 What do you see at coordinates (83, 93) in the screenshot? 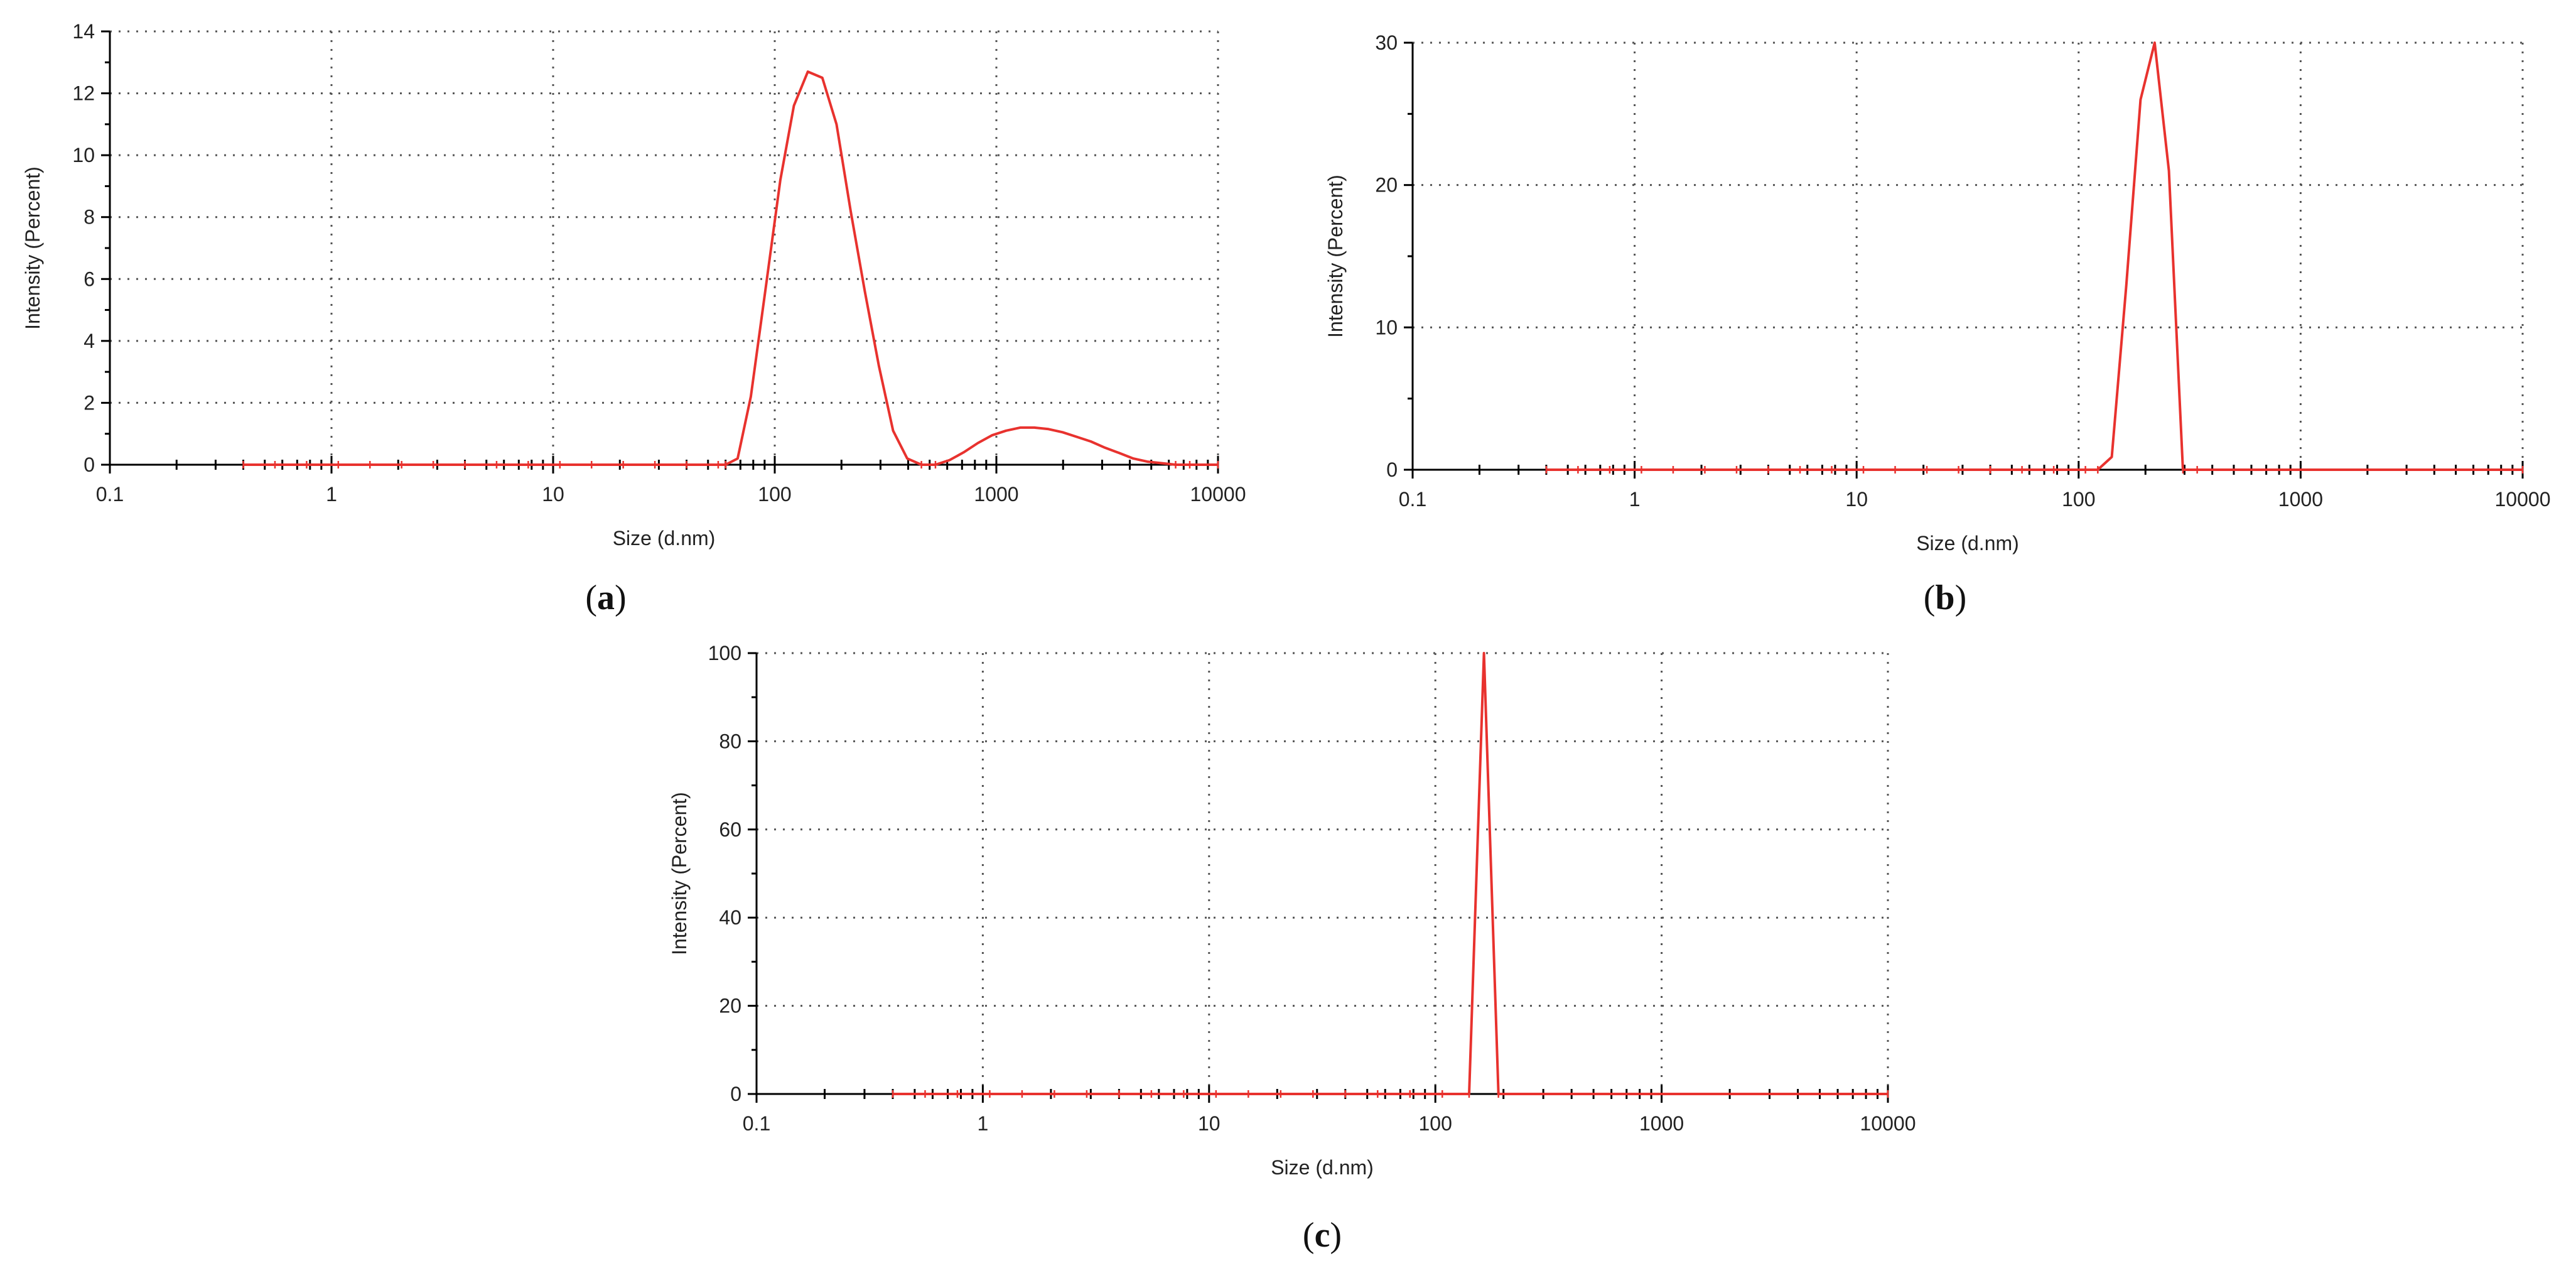
I see `y-tick-label: 12` at bounding box center [83, 93].